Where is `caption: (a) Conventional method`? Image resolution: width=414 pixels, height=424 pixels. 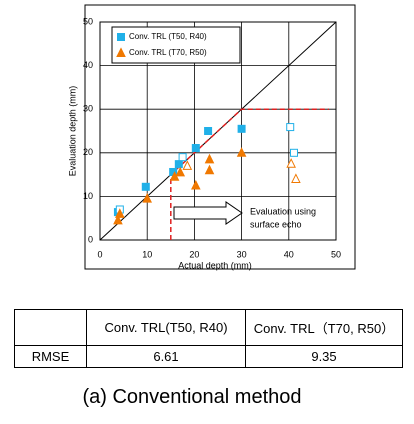 caption: (a) Conventional method is located at coordinates (192, 397).